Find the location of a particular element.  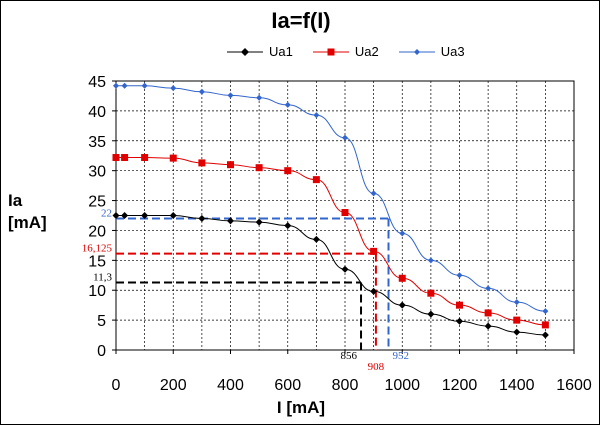

legend-item-ua2: Ua2 is located at coordinates (345, 51).